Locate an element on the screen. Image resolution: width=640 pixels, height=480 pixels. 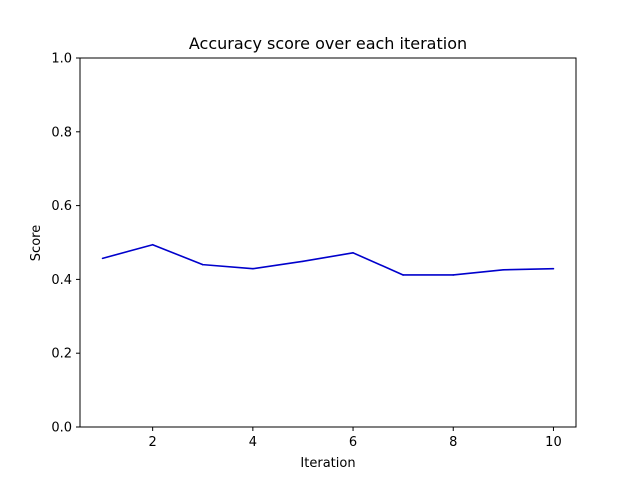
y-tick-label: 0.6 is located at coordinates (61, 206).